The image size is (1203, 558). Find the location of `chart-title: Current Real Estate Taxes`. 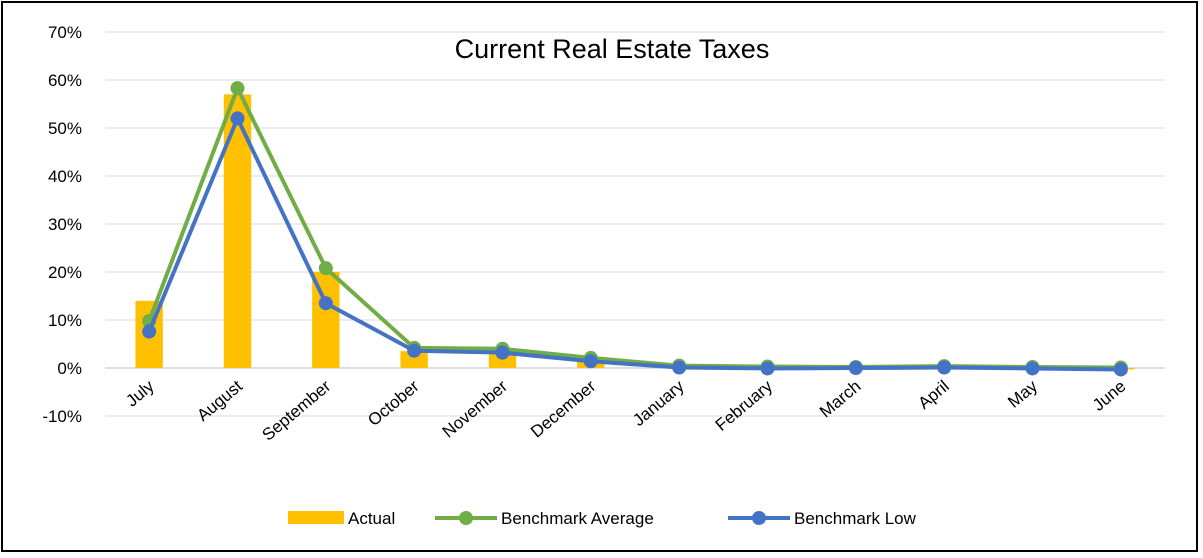

chart-title: Current Real Estate Taxes is located at coordinates (612, 49).